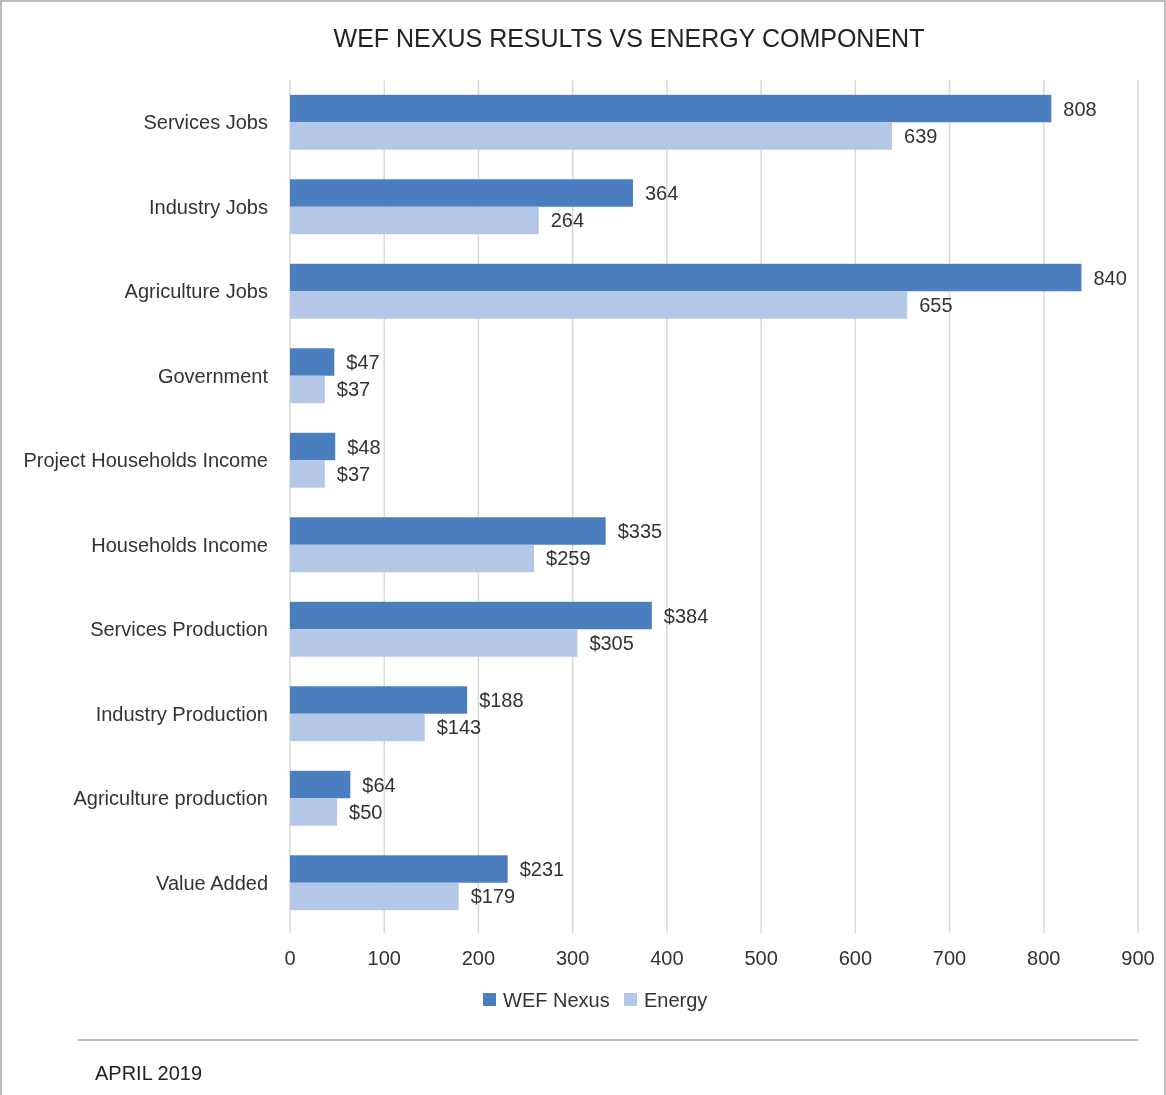 This screenshot has width=1166, height=1095. I want to click on legend-label: WEF Nexus, so click(556, 1000).